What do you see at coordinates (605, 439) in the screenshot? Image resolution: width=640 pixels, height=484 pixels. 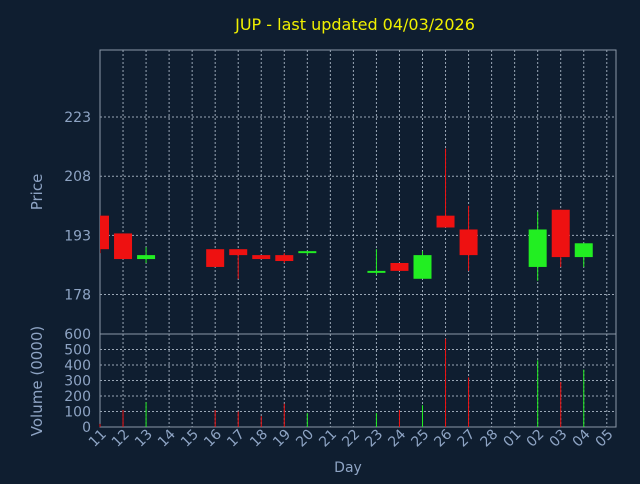 I see `x-tick-label: 05` at bounding box center [605, 439].